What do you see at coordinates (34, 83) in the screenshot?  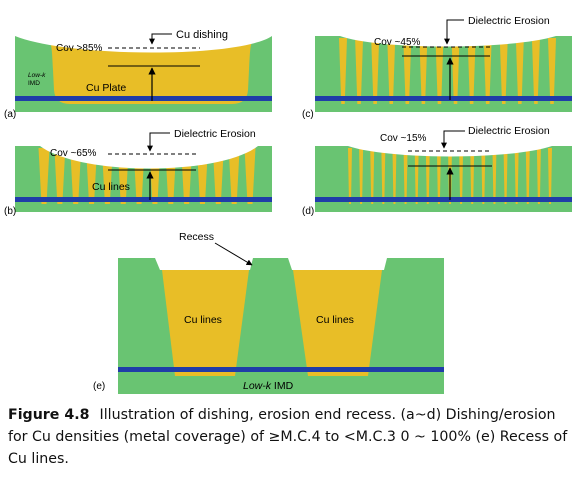 I see `imd-label: IMD` at bounding box center [34, 83].